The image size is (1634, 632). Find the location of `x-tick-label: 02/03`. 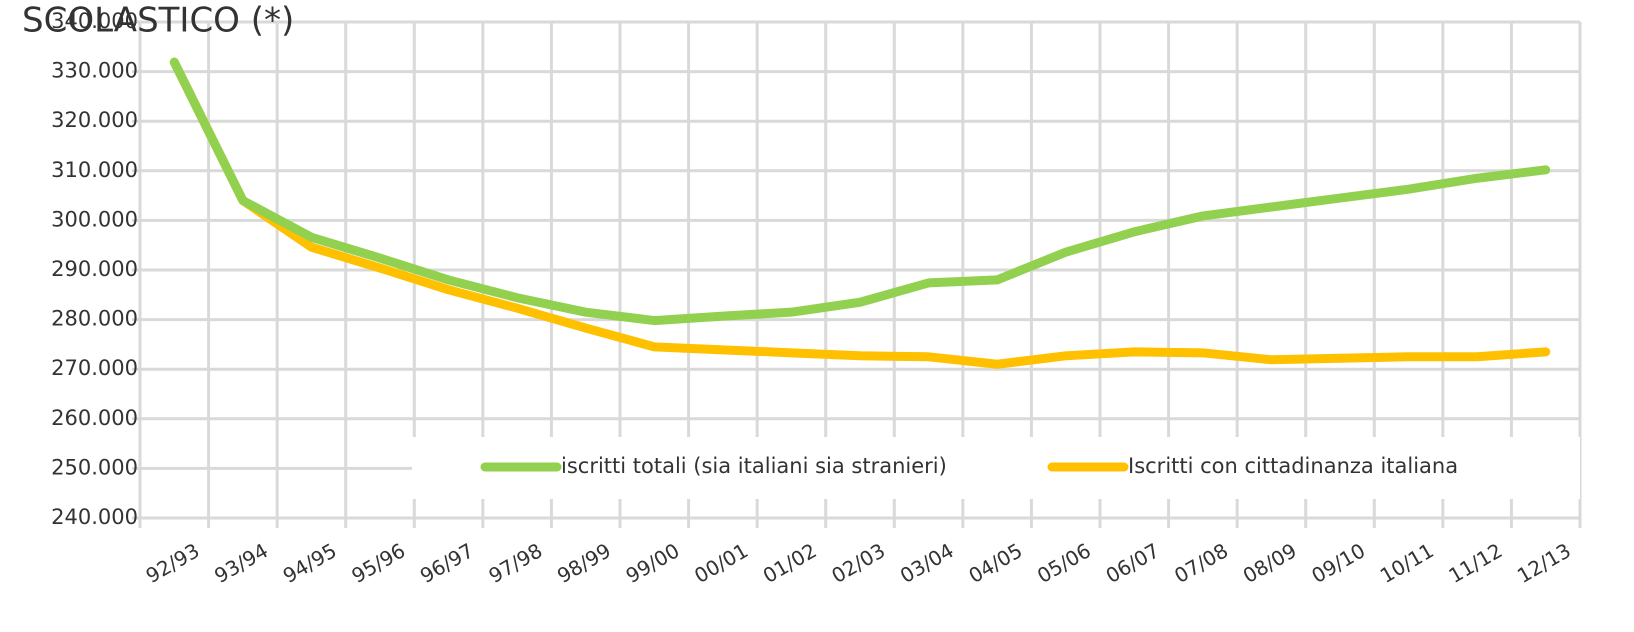

x-tick-label: 02/03 is located at coordinates (858, 563).